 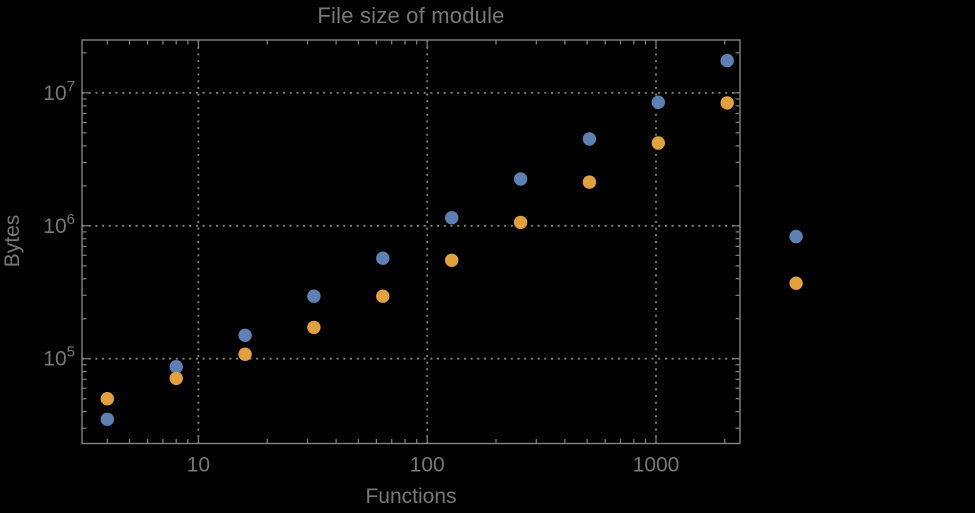 I want to click on x-tick-label: 10, so click(x=198, y=465).